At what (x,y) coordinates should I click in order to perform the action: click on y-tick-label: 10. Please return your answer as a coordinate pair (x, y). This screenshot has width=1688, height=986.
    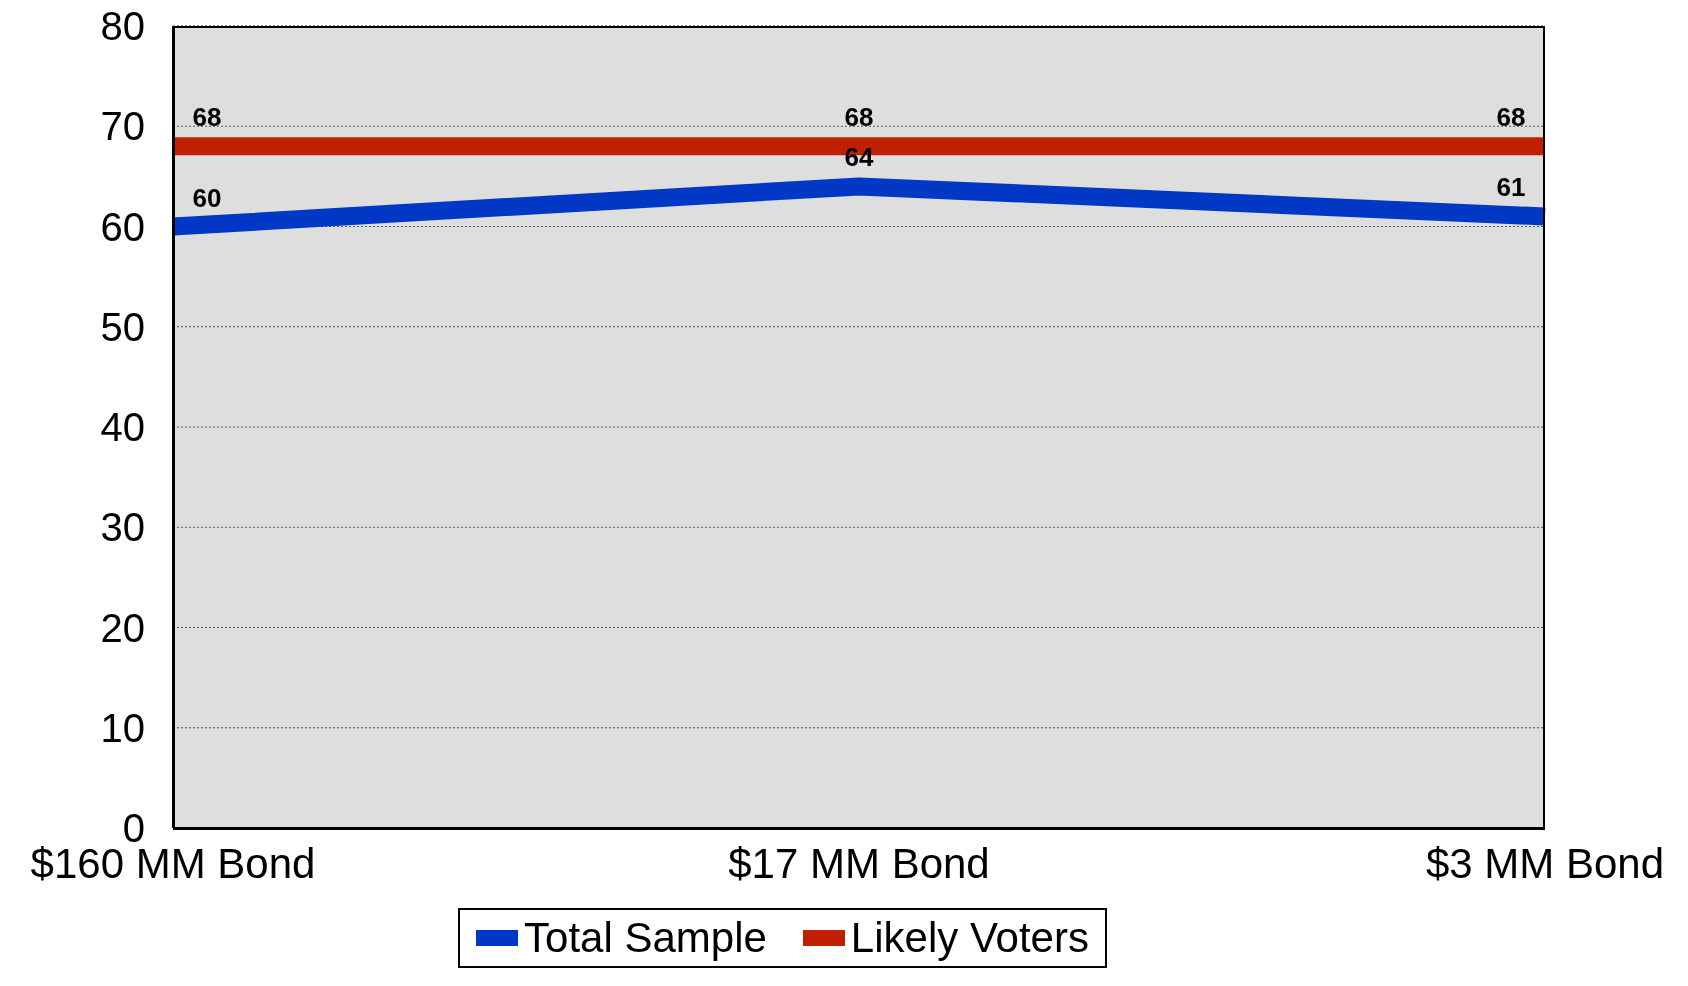
    Looking at the image, I should click on (122, 727).